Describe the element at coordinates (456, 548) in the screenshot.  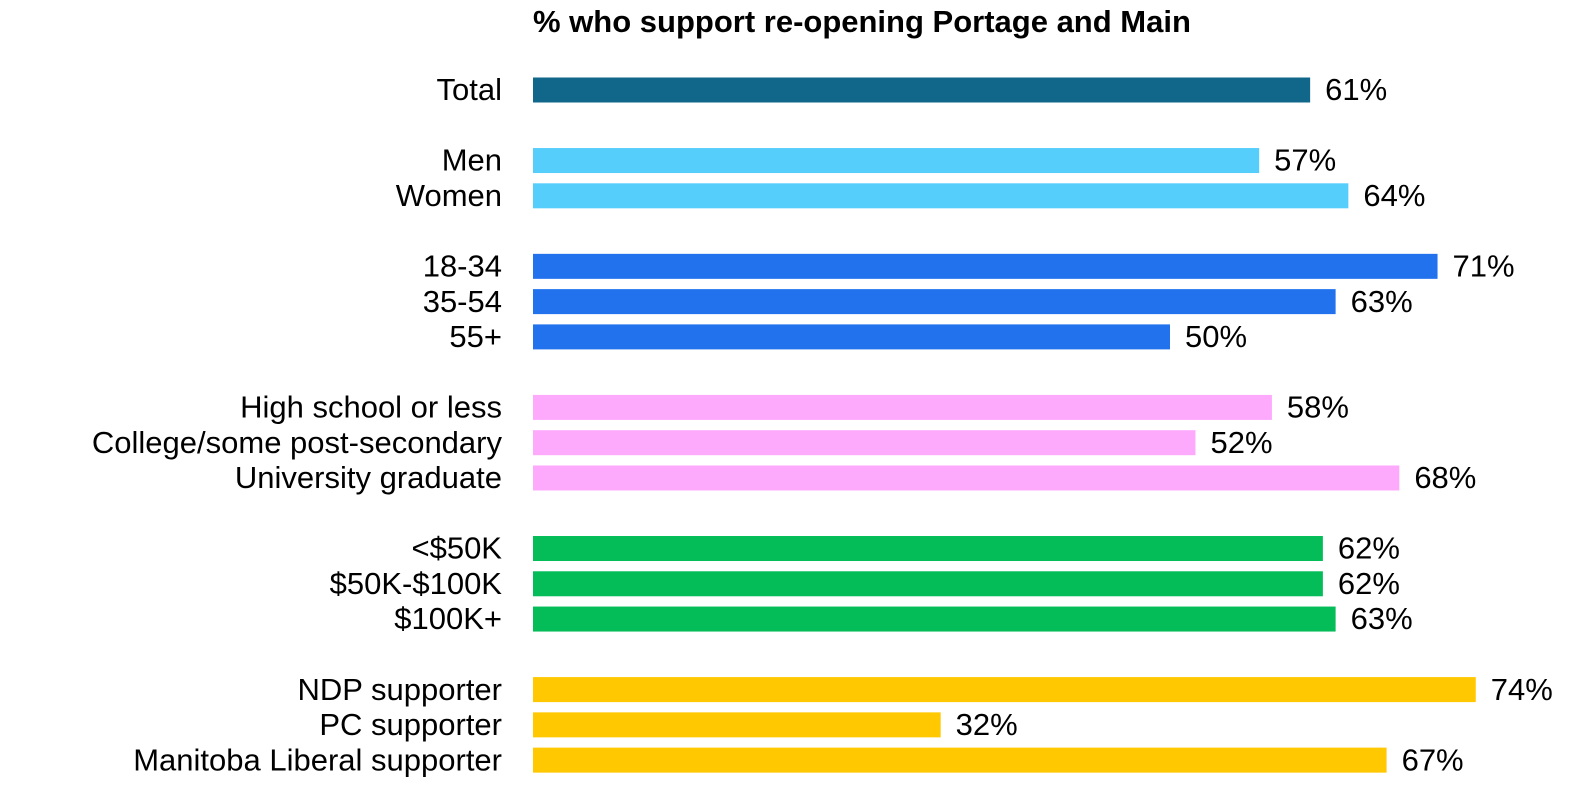
I see `category-label: <$50K` at that location.